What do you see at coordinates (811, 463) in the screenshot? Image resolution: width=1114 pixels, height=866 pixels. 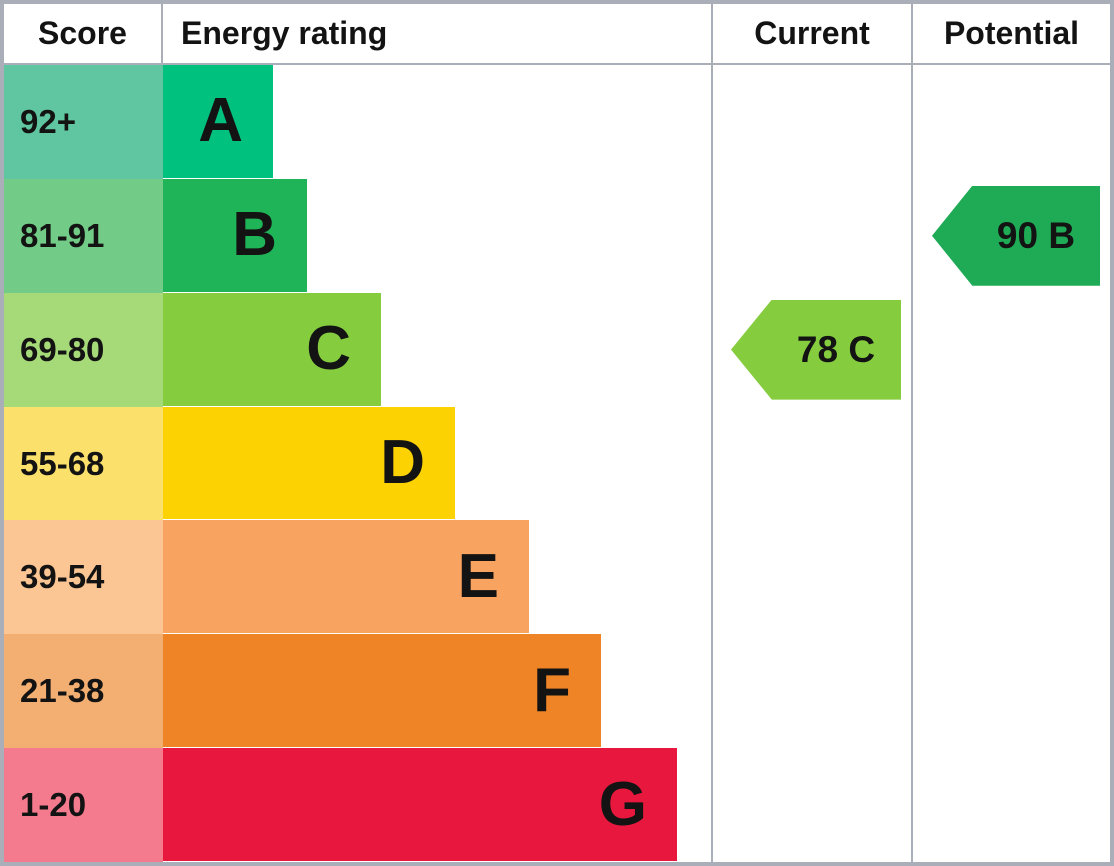 I see `current-cell-d` at bounding box center [811, 463].